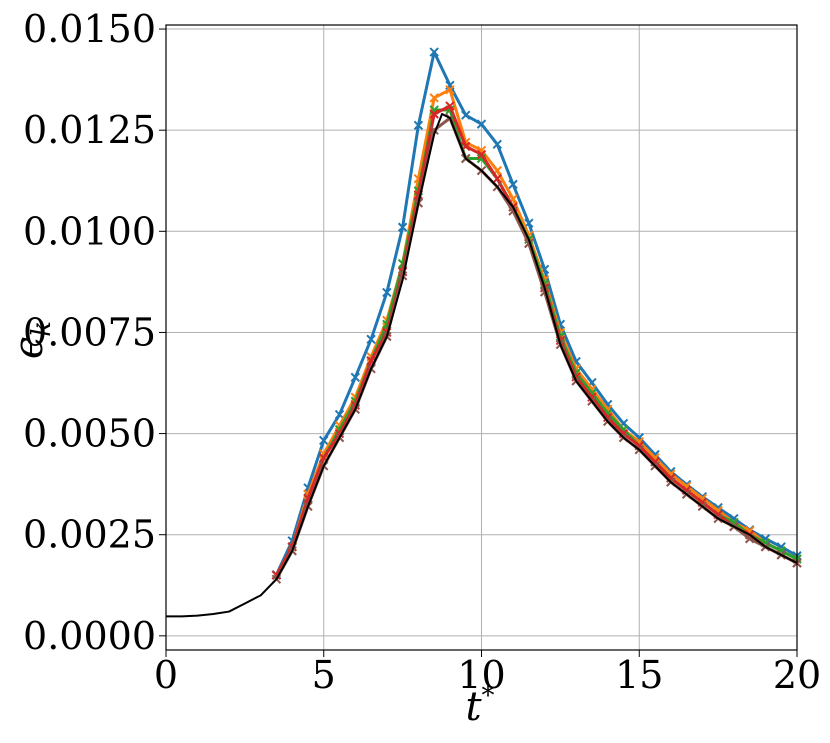 This screenshot has width=830, height=743. Describe the element at coordinates (89, 231) in the screenshot. I see `y-tick-label: 0.0100` at that location.